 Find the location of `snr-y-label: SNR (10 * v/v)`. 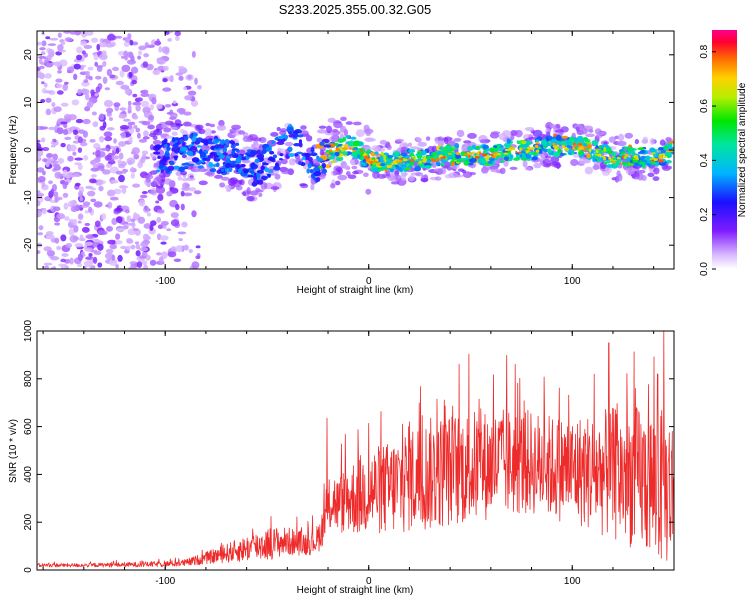

snr-y-label: SNR (10 * v/v) is located at coordinates (13, 451).